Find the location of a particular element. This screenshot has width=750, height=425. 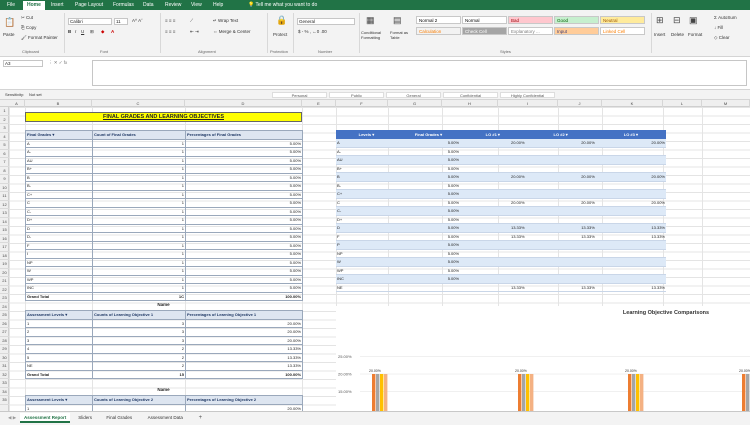

column-header-cell: LO #3 ▾ is located at coordinates (630, 134).